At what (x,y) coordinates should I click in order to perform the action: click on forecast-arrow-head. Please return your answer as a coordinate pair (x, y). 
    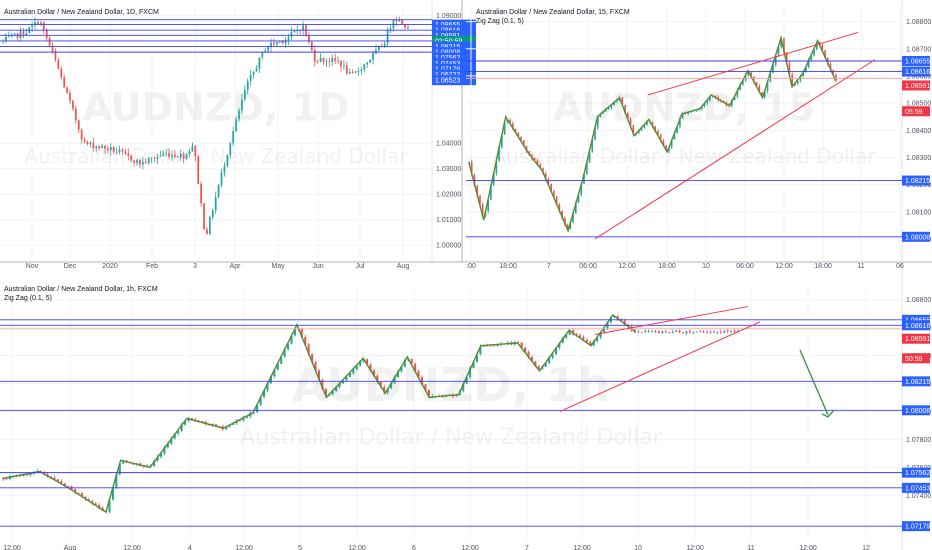
    Looking at the image, I should click on (828, 413).